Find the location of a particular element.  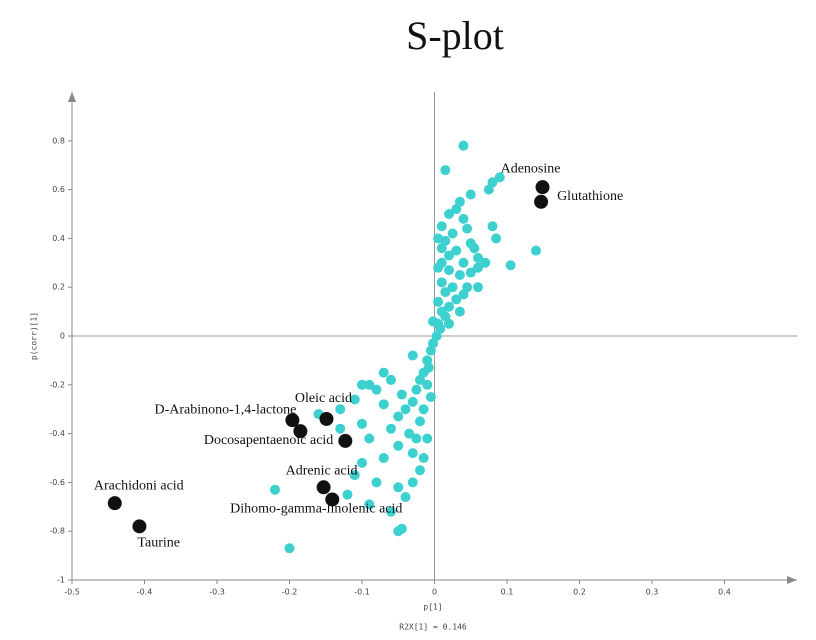

y-tick-label: -0.6 is located at coordinates (57, 482).